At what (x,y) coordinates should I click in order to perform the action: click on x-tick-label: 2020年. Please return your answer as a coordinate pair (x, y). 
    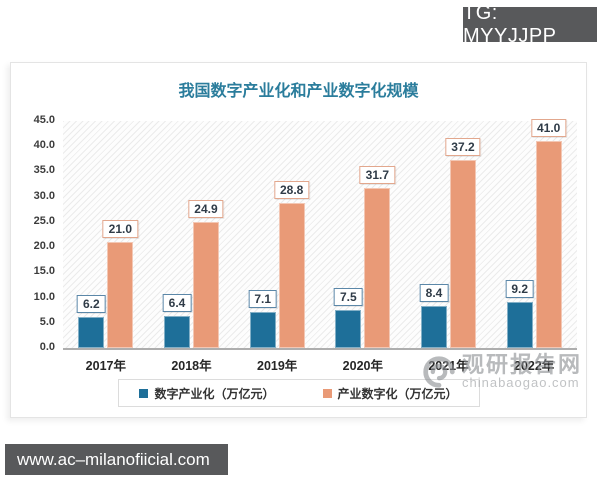
    Looking at the image, I should click on (362, 366).